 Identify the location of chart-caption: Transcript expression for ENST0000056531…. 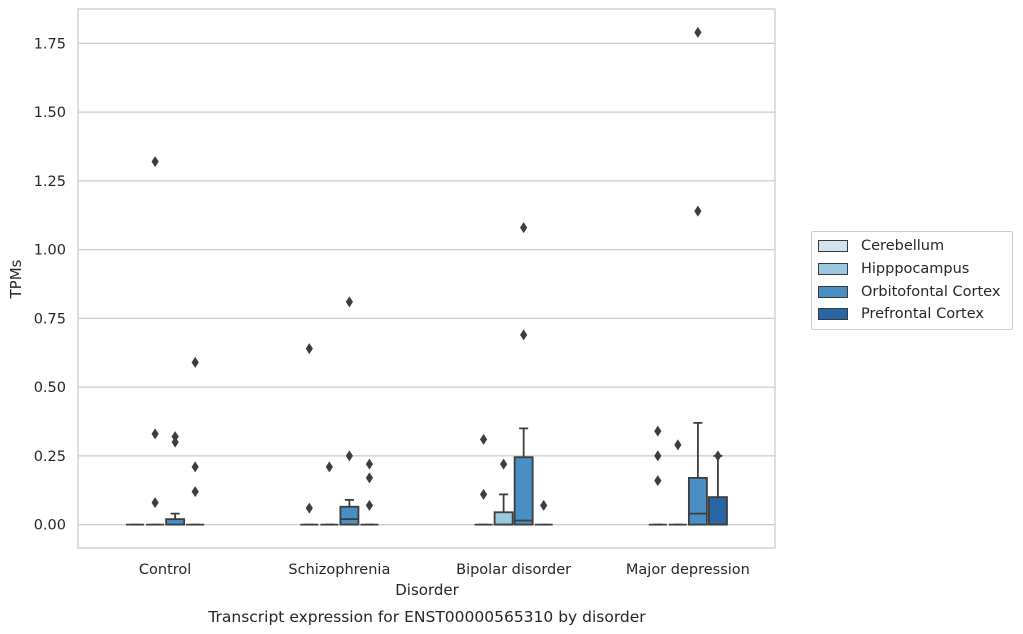
(426, 617).